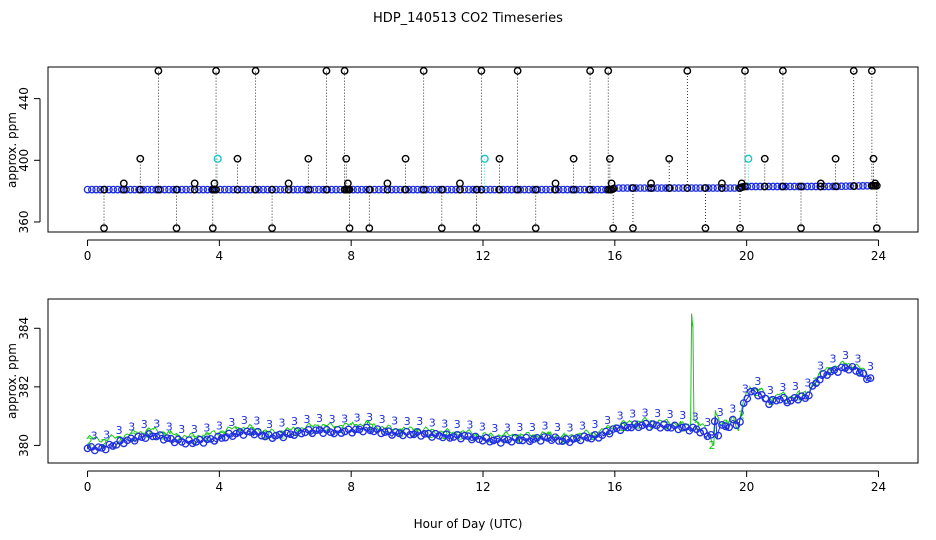  What do you see at coordinates (351, 256) in the screenshot?
I see `top-x-tick-label: 8` at bounding box center [351, 256].